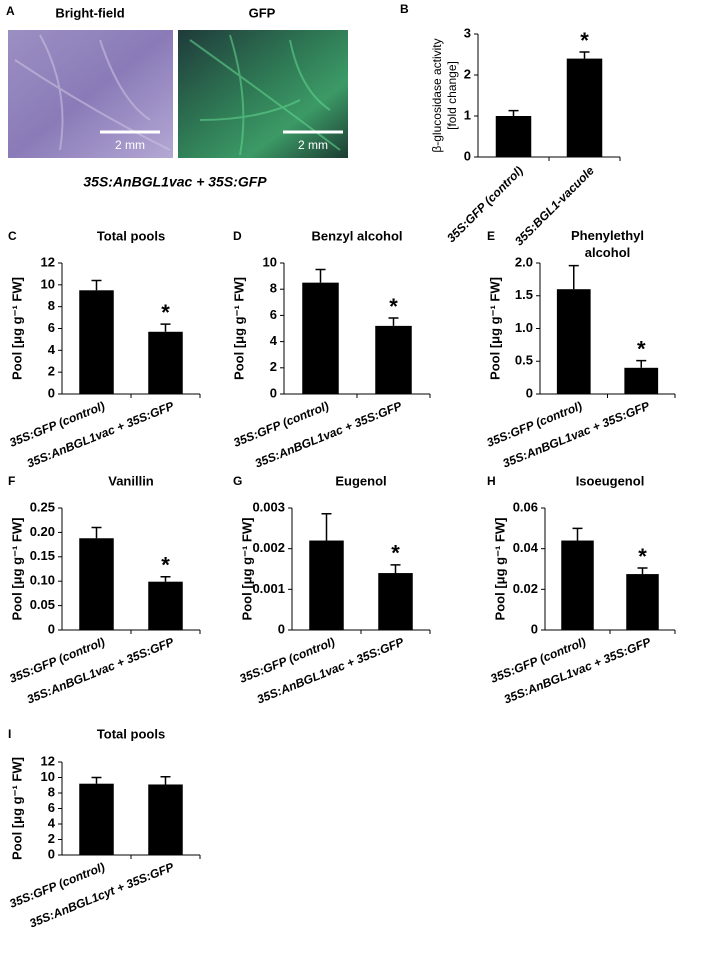  What do you see at coordinates (131, 480) in the screenshot?
I see `chart-title: Vanillin` at bounding box center [131, 480].